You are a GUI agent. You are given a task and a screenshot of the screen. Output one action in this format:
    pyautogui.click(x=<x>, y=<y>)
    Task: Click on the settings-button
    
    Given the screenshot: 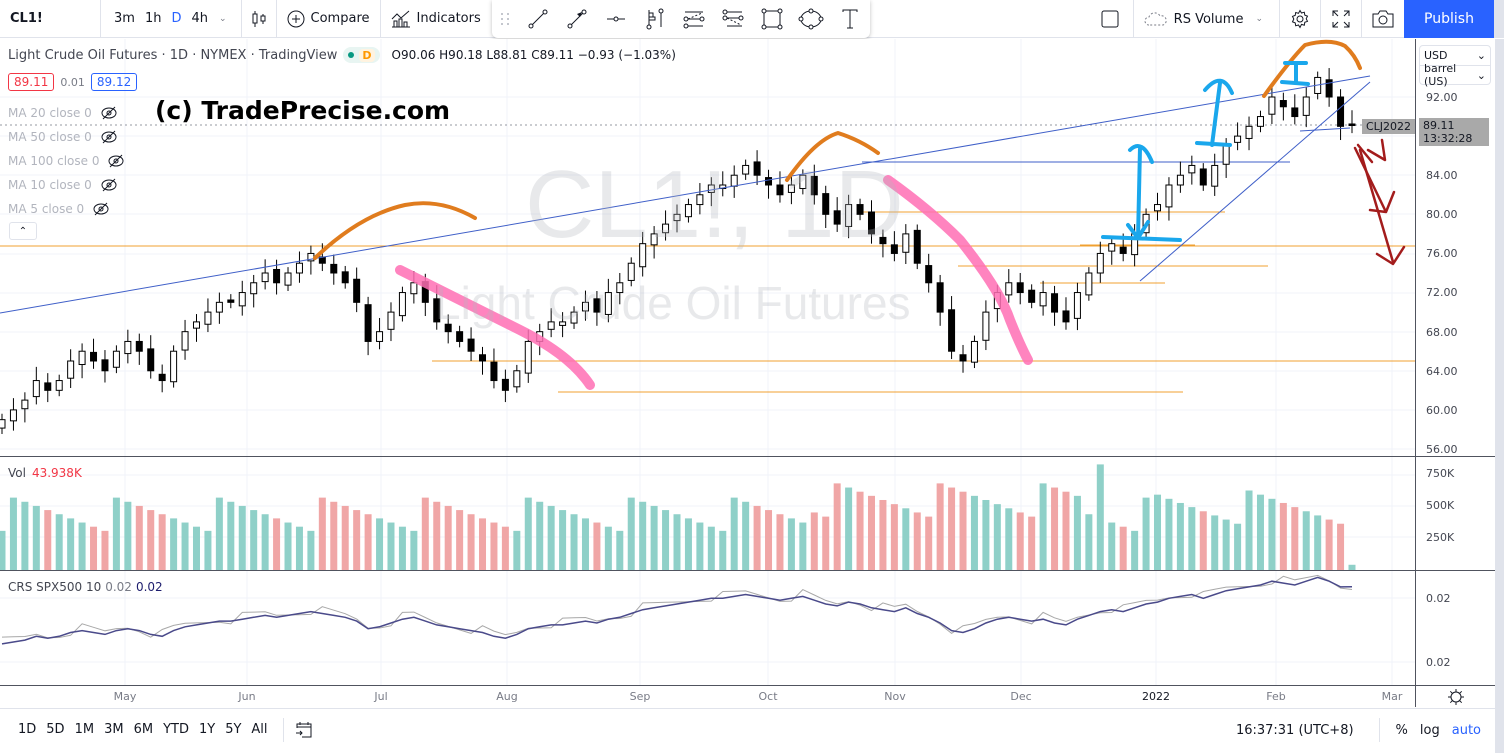 What is the action you would take?
    pyautogui.click(x=1300, y=19)
    